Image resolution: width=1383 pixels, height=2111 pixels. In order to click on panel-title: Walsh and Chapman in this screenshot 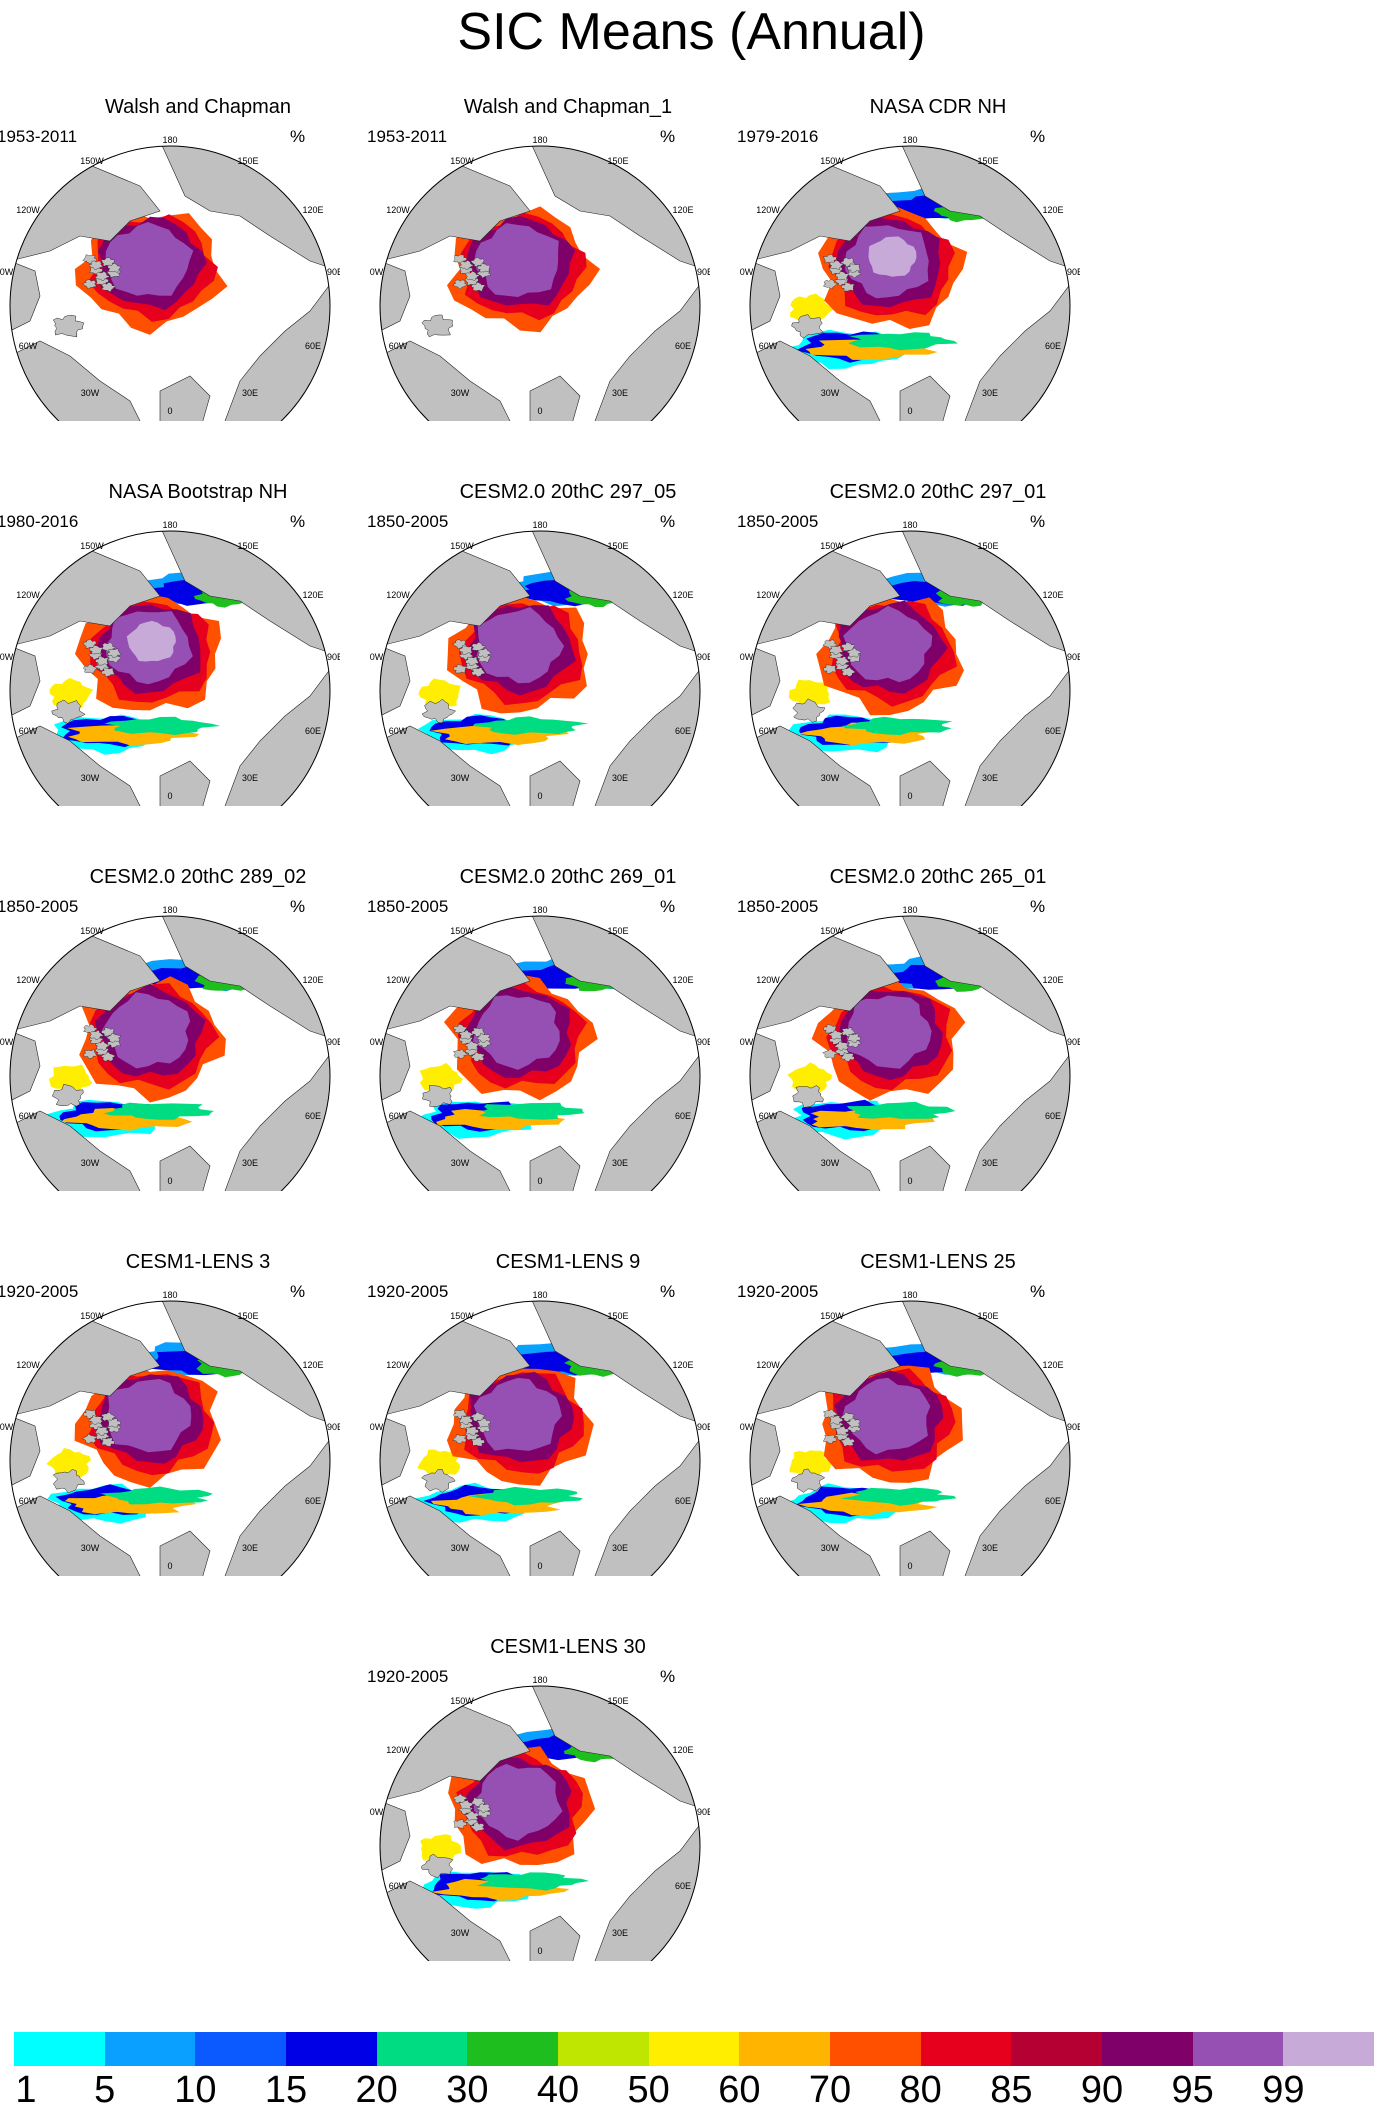, I will do `click(198, 107)`.